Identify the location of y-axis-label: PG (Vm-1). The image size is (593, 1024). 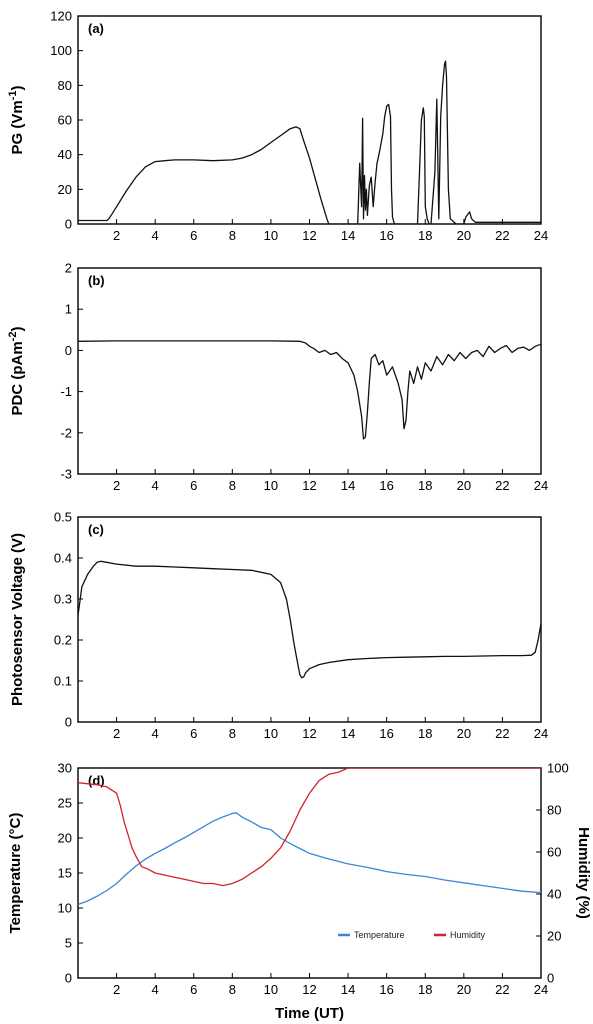
(16, 120).